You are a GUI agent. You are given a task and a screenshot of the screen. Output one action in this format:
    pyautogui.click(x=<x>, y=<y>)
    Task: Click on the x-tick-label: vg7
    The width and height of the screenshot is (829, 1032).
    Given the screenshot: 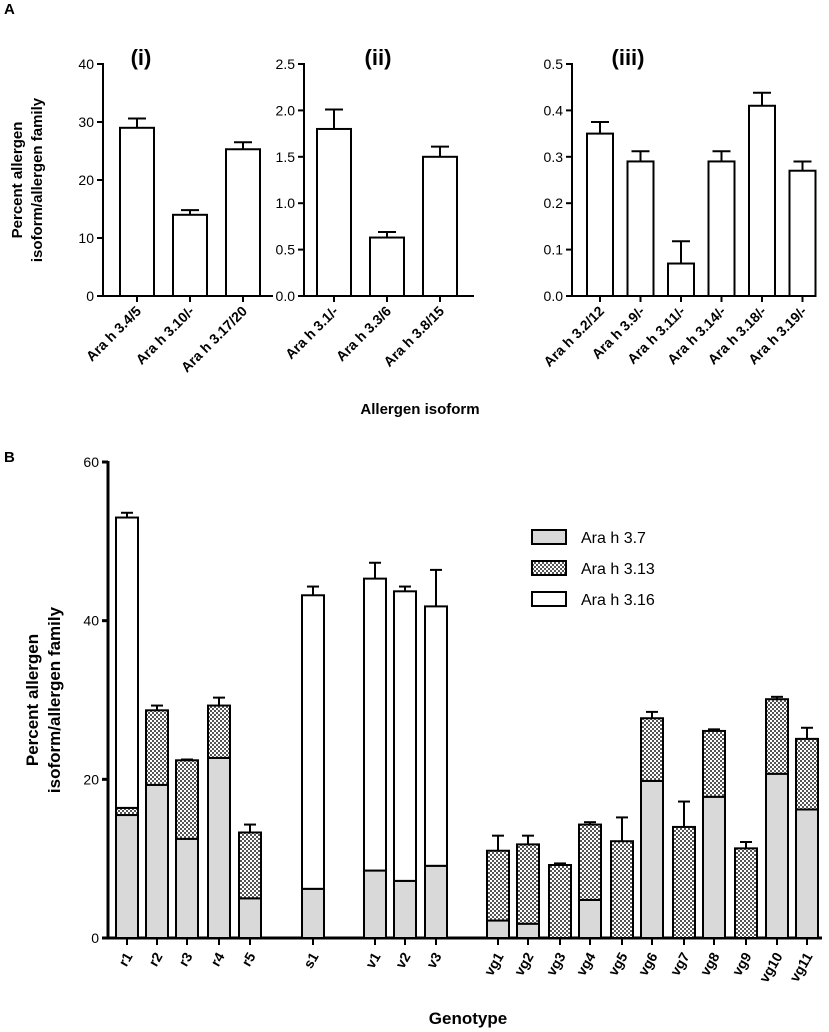 What is the action you would take?
    pyautogui.click(x=680, y=963)
    